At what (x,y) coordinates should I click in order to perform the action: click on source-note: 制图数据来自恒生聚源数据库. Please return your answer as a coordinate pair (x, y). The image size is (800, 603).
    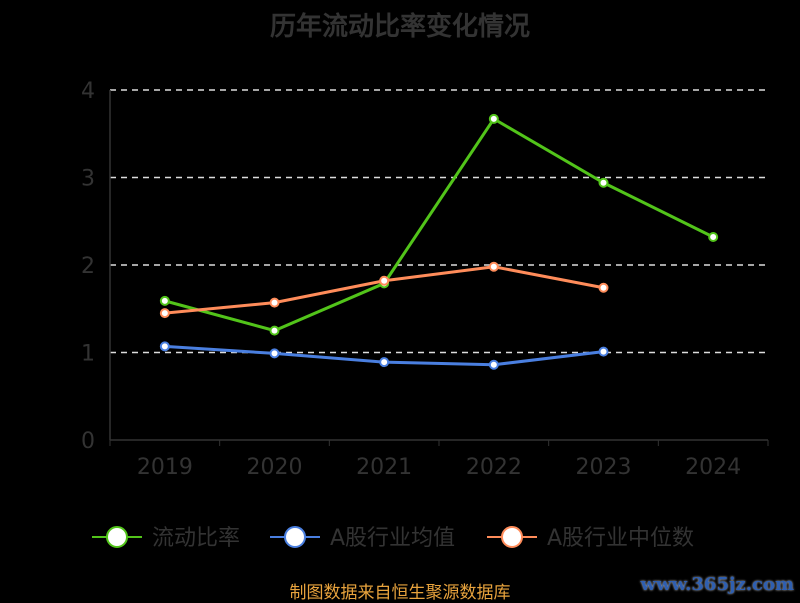
    Looking at the image, I should click on (400, 593).